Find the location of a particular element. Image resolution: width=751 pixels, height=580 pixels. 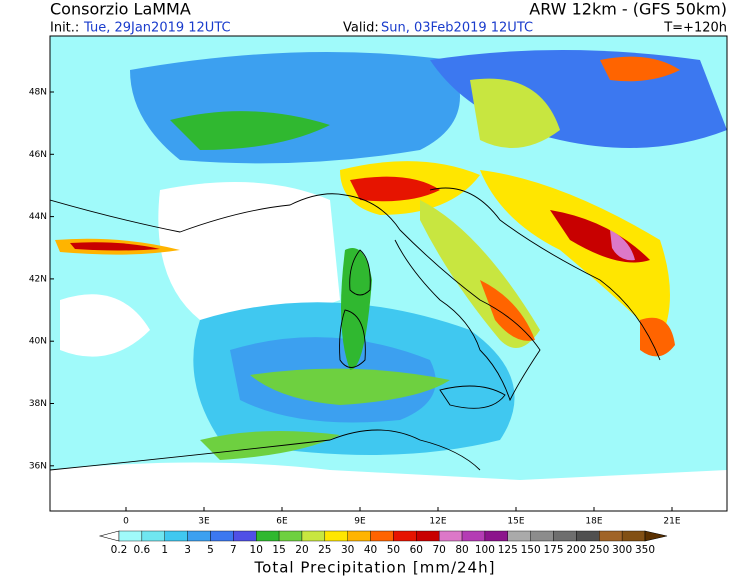

init-time: Tue, 29Jan2019 12UTC is located at coordinates (157, 28).